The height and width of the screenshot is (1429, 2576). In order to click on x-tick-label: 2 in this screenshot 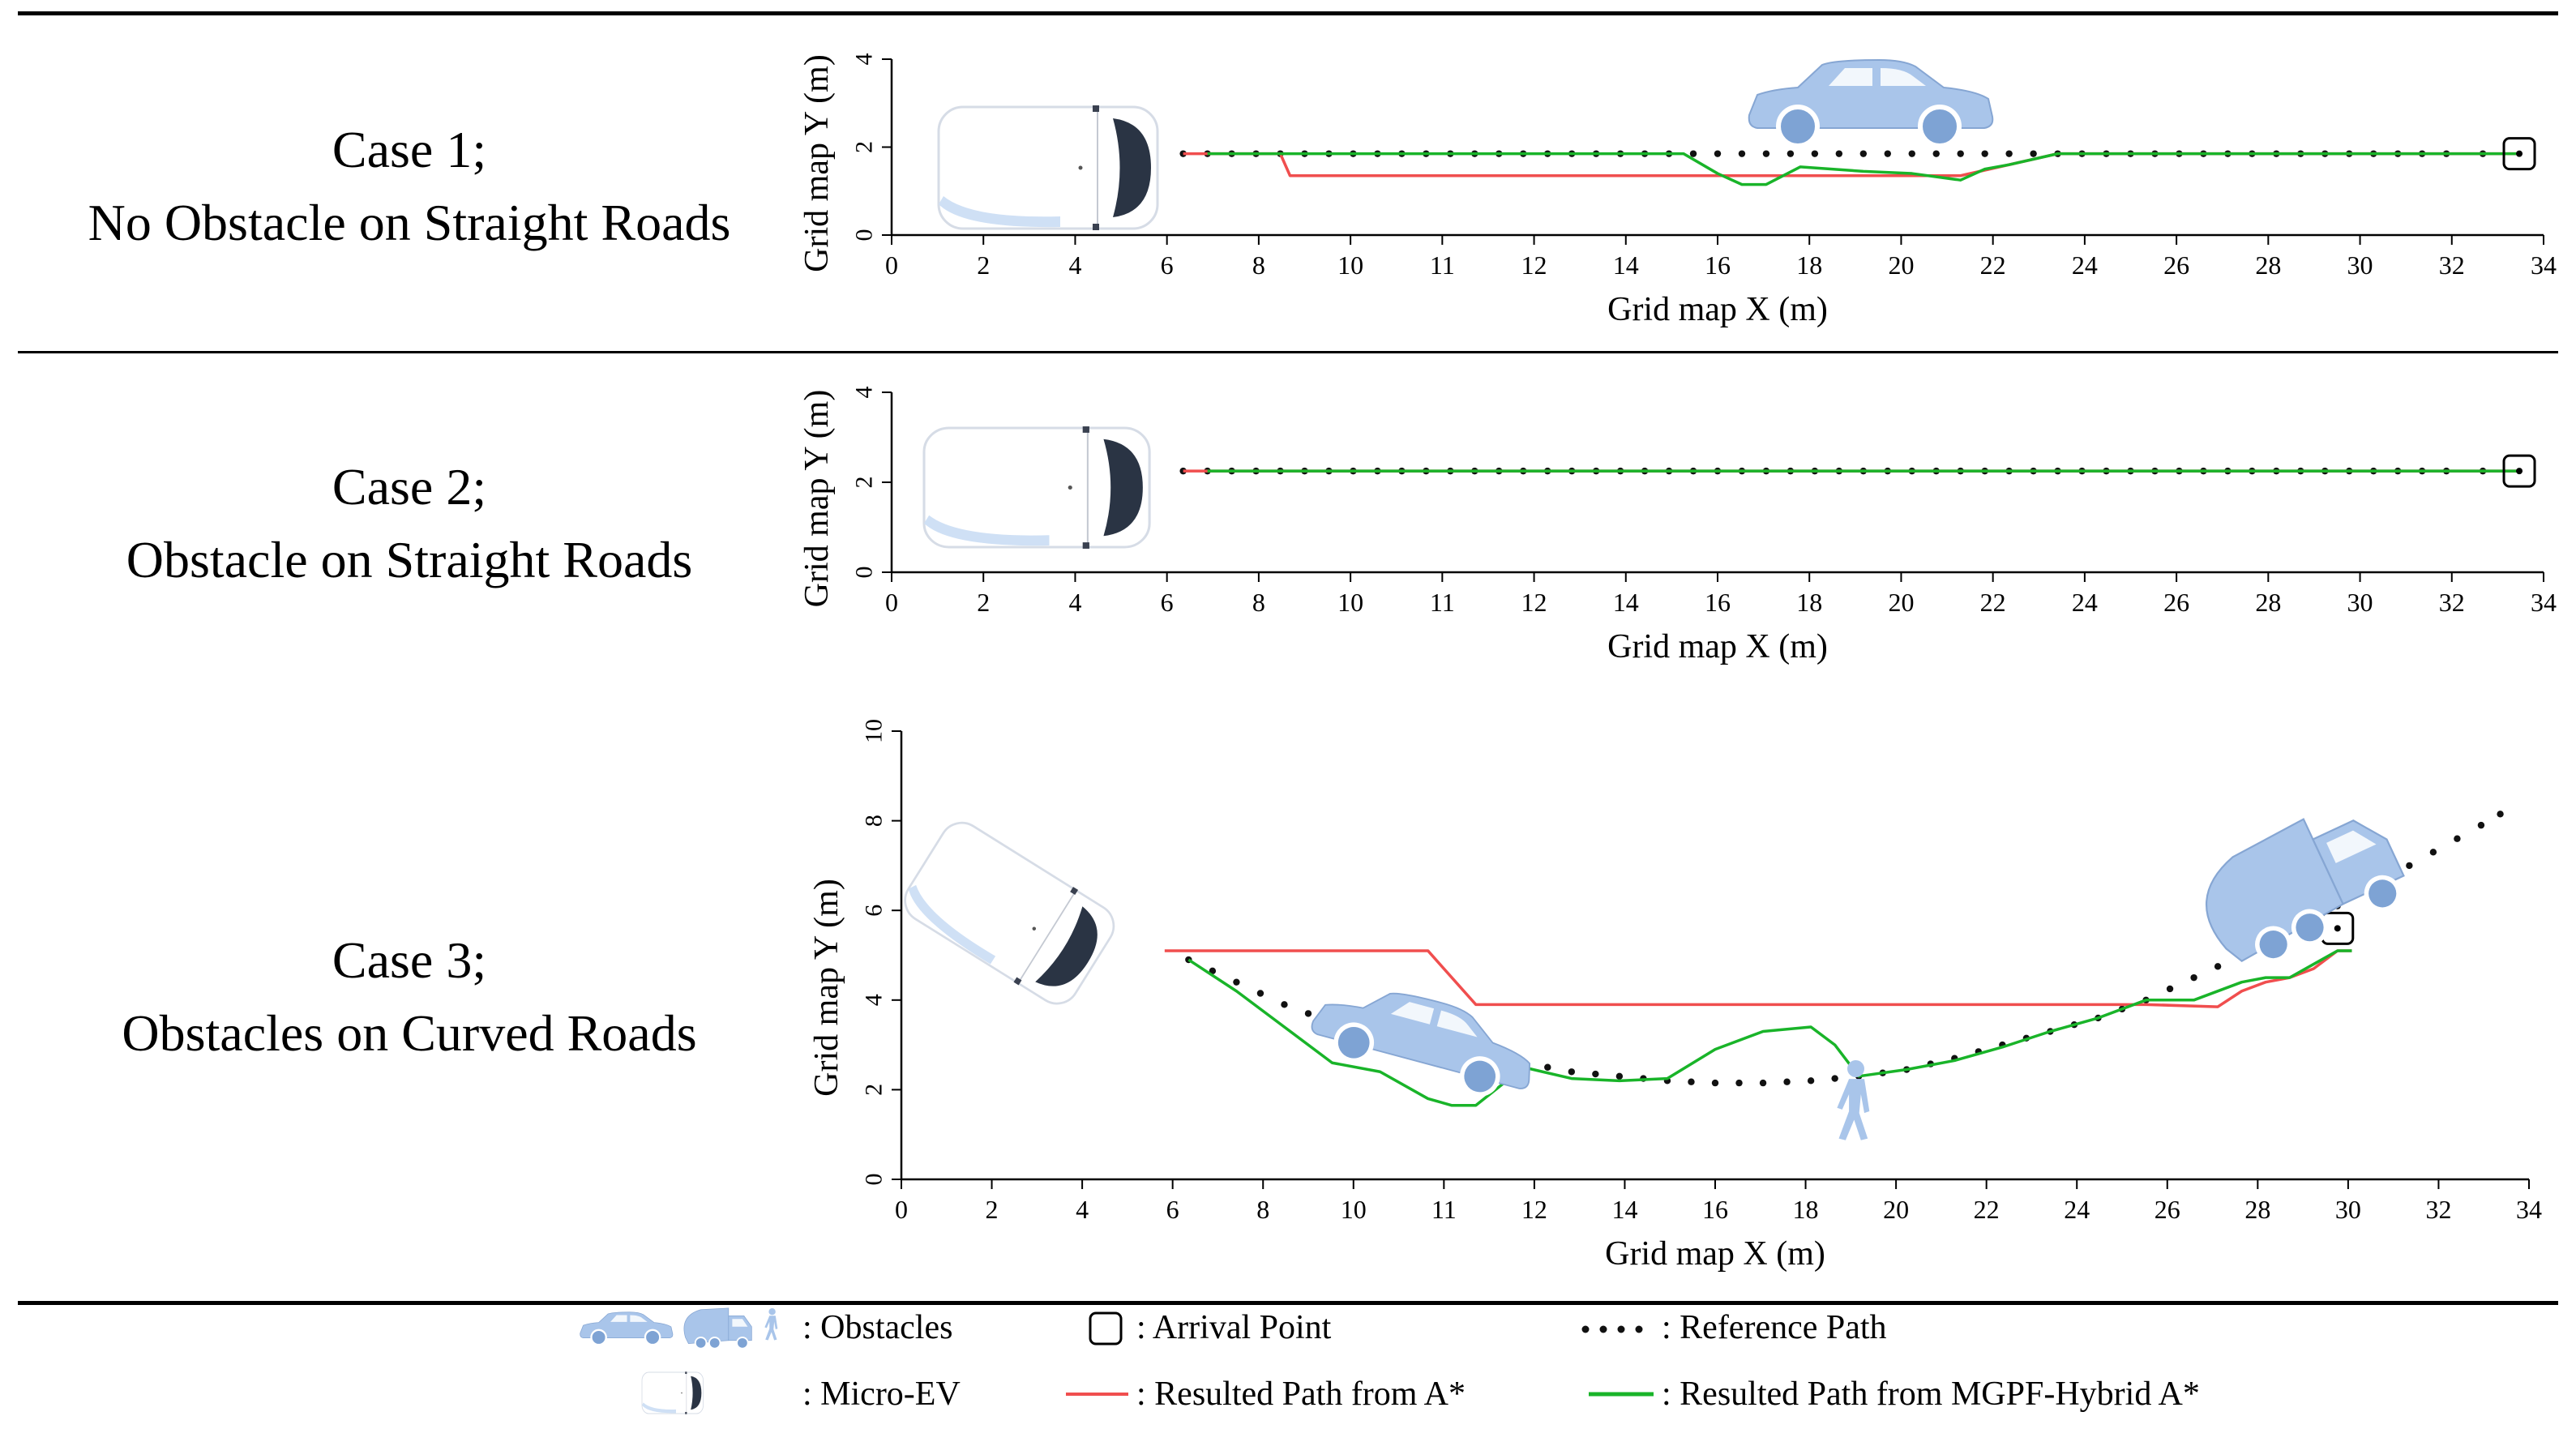, I will do `click(983, 602)`.